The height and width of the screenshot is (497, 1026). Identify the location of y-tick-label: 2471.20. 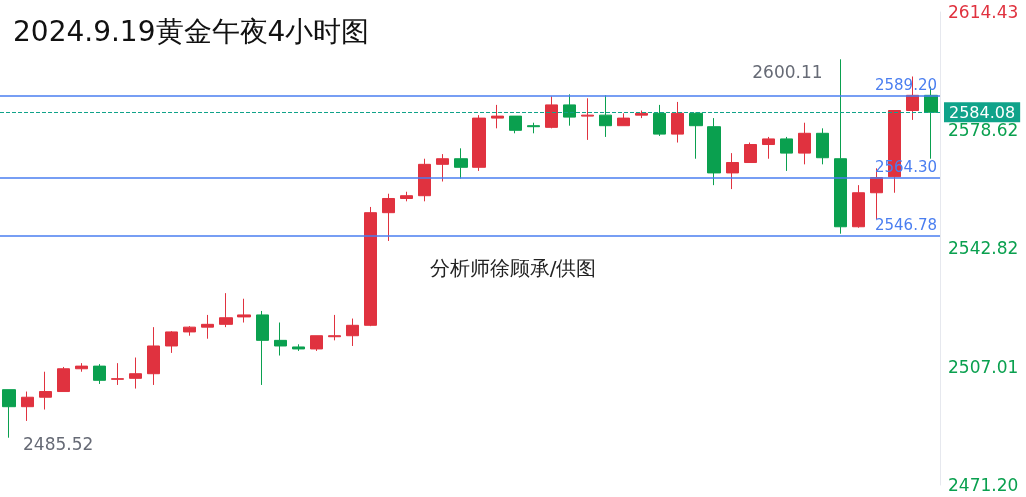
(983, 485).